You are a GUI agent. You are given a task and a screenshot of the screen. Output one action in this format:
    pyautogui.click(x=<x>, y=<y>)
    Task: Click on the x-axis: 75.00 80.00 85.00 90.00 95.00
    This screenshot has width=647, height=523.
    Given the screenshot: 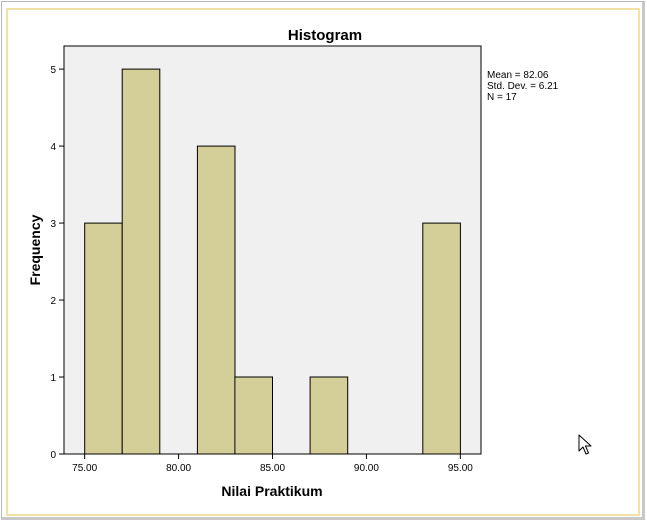 What is the action you would take?
    pyautogui.click(x=272, y=464)
    